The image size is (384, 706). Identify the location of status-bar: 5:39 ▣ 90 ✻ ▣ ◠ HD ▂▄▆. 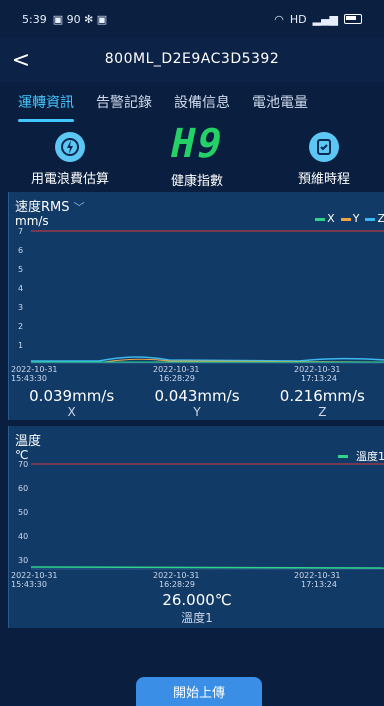
(192, 19).